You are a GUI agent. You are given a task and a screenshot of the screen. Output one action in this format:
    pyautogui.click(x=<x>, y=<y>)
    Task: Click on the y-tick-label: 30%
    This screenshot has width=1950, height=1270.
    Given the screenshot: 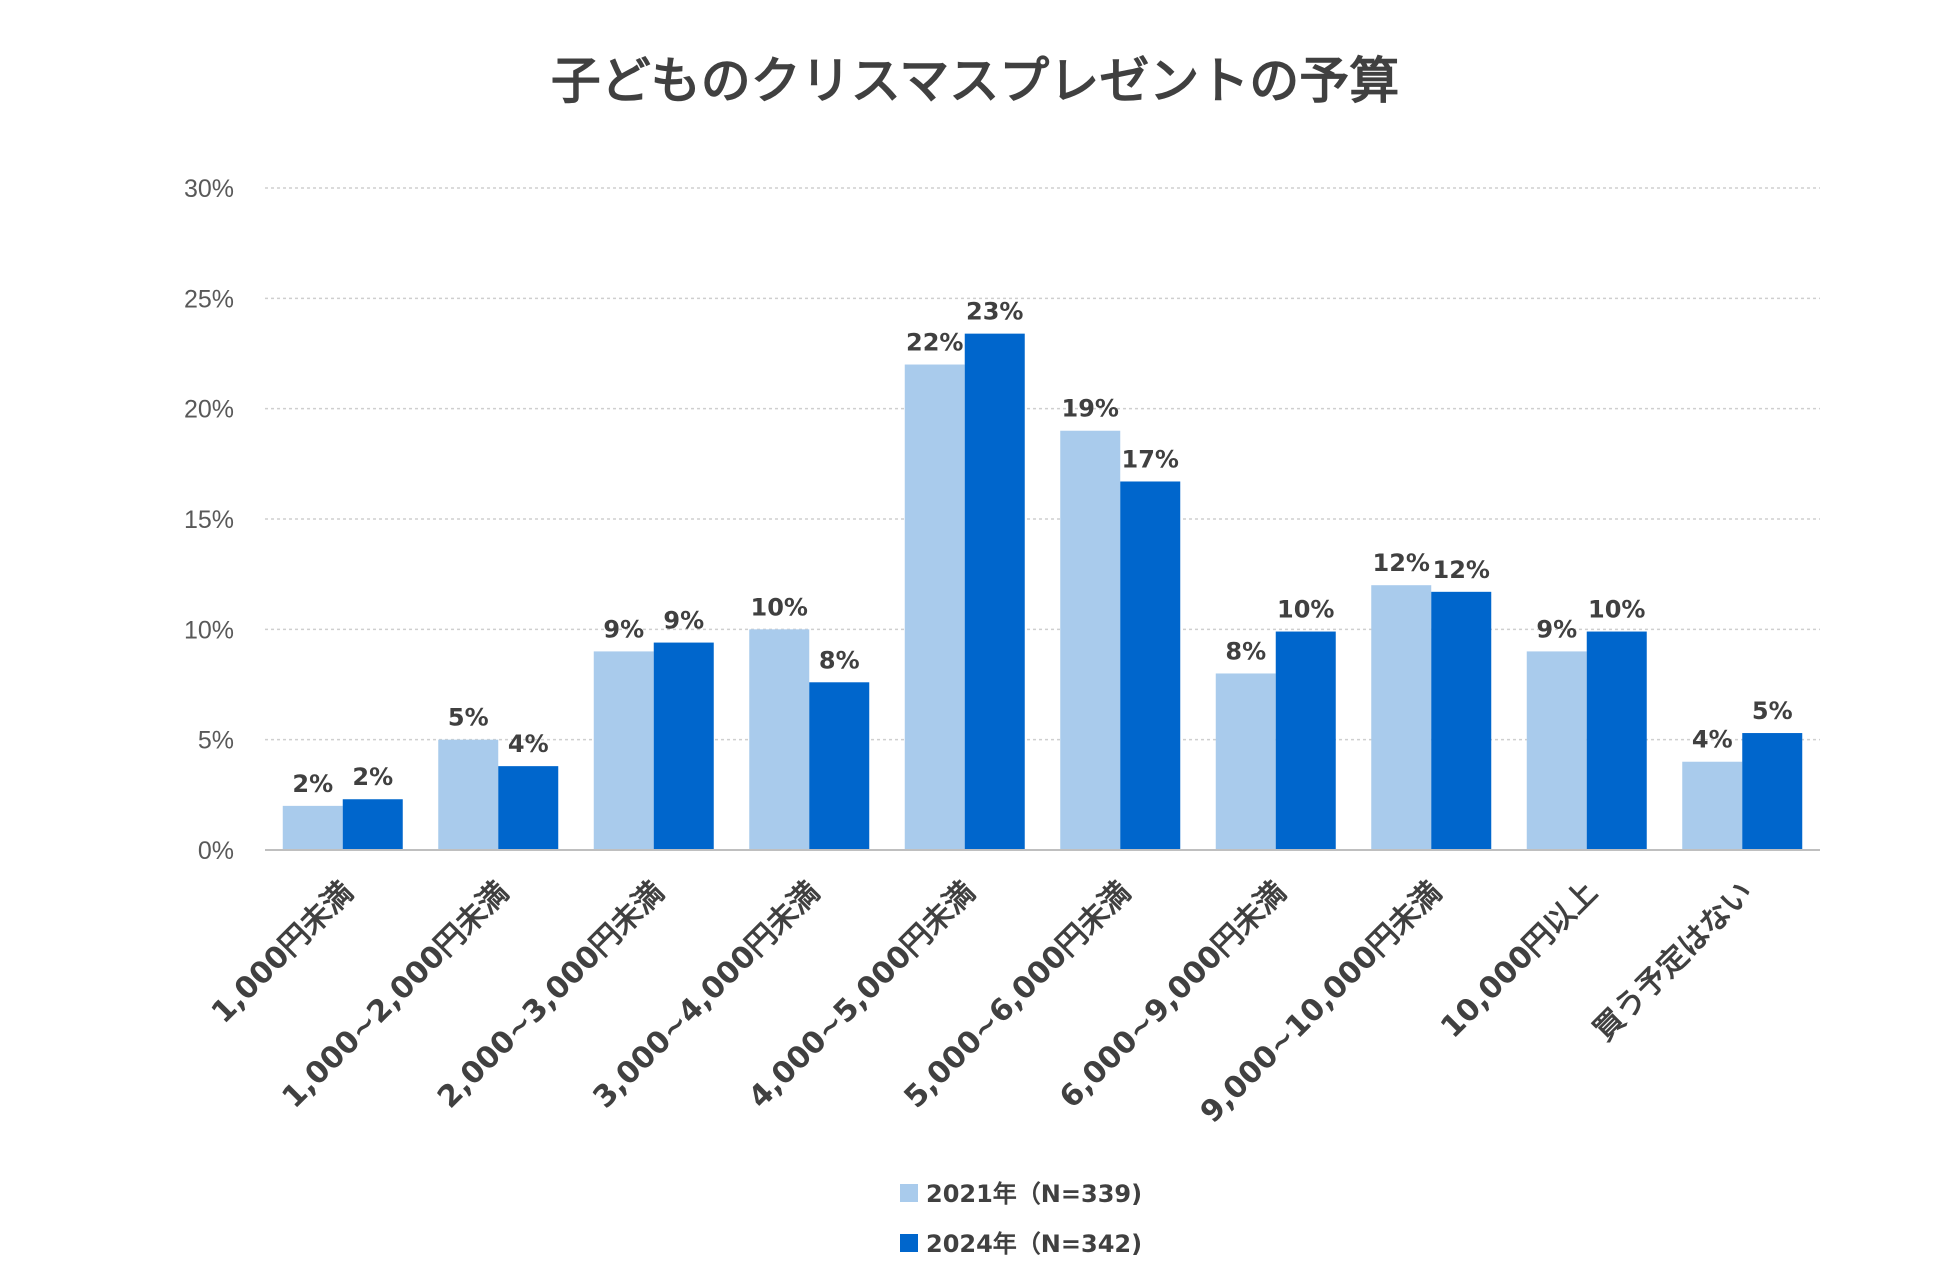 What is the action you would take?
    pyautogui.click(x=209, y=189)
    